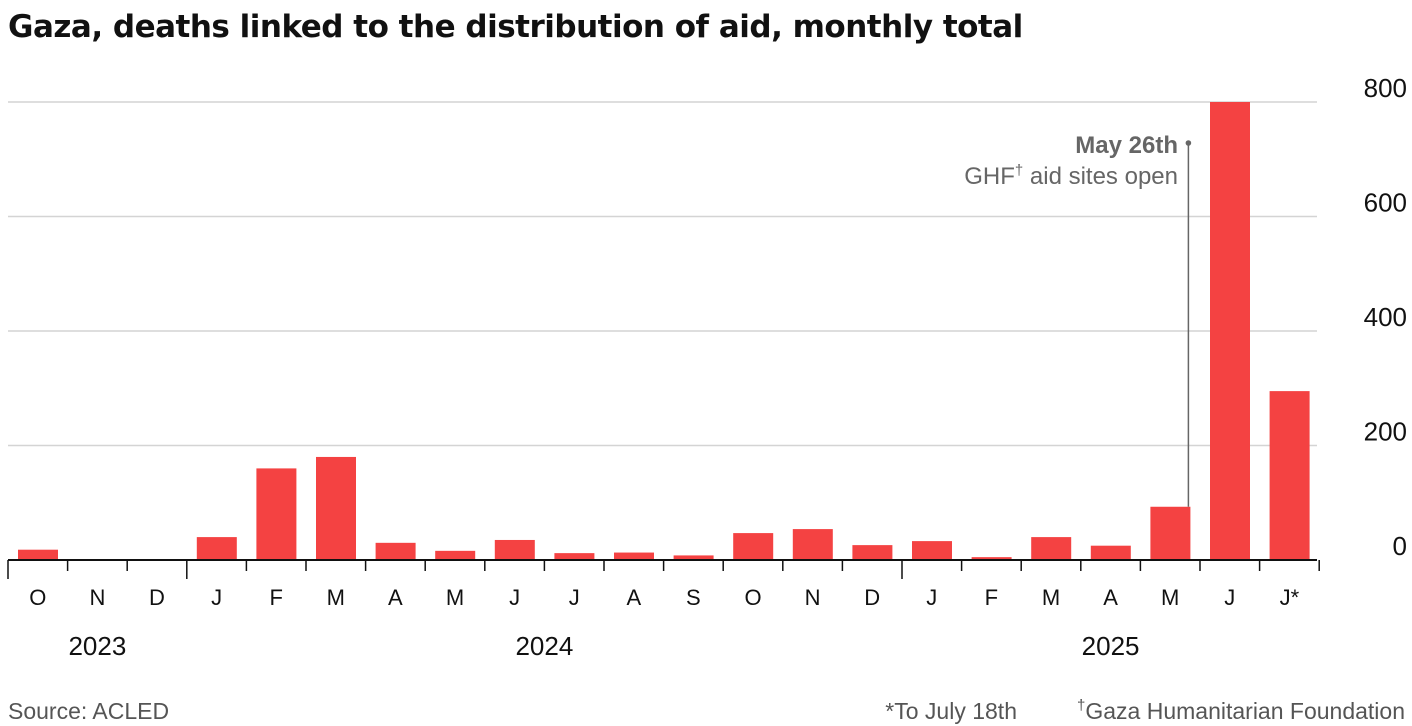 This screenshot has width=1412, height=726. I want to click on xtick-label-16: F, so click(991, 597).